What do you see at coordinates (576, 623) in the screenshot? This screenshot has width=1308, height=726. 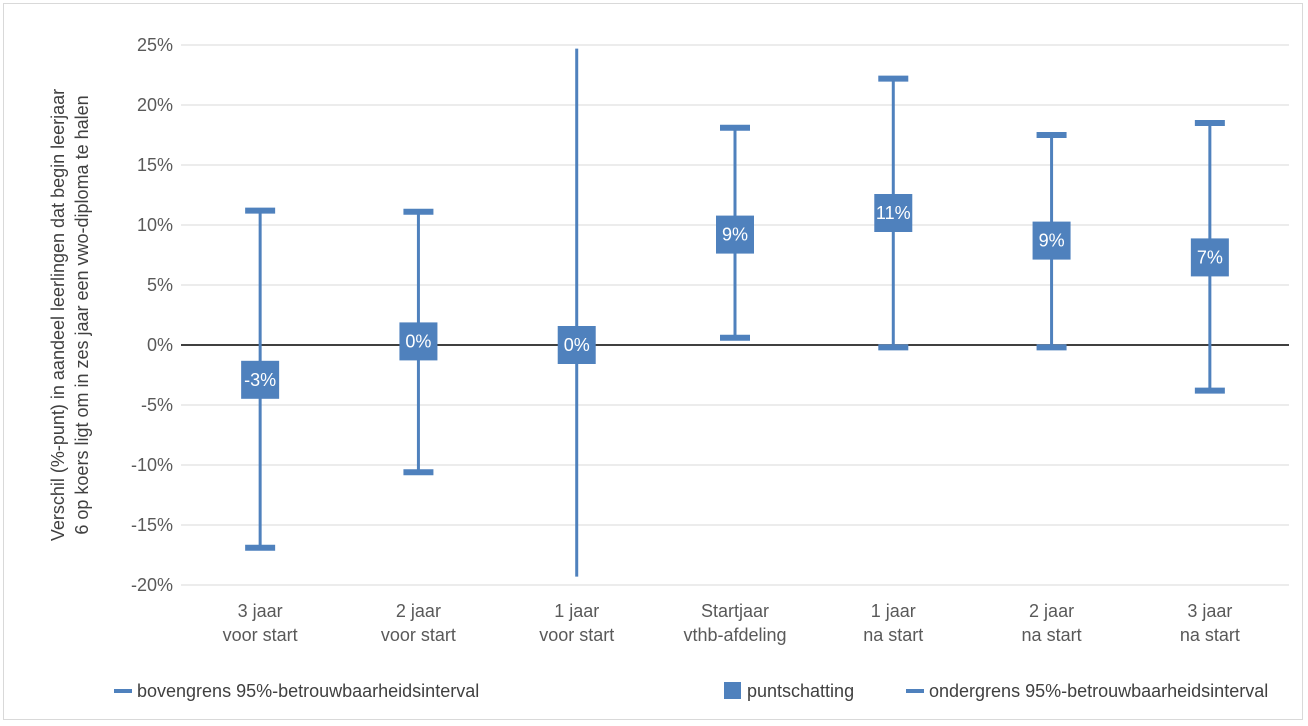 I see `x-tick-label: 1 jaar voor start` at bounding box center [576, 623].